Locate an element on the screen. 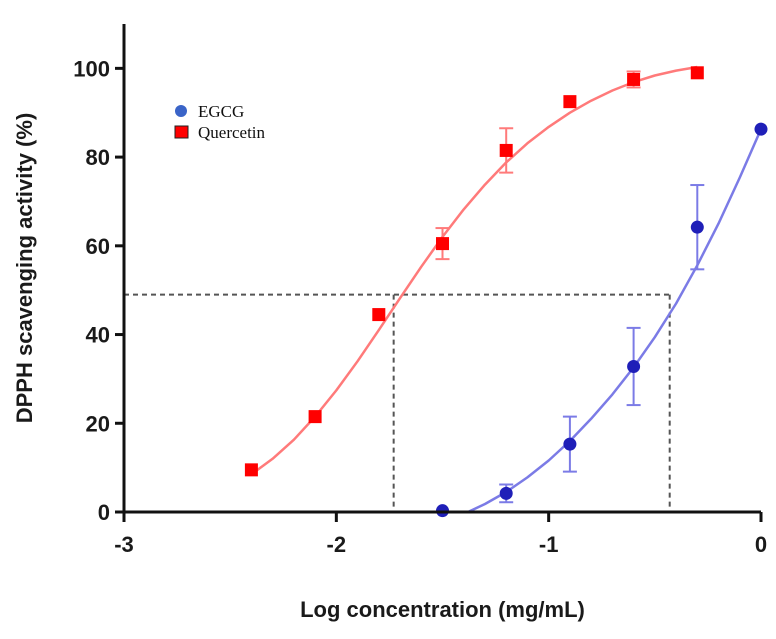  x-tick-label: -1 is located at coordinates (549, 544).